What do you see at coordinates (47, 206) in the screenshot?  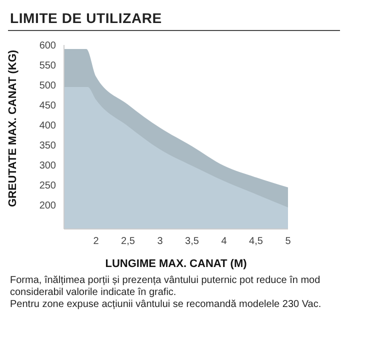 I see `y-tick-label: 200` at bounding box center [47, 206].